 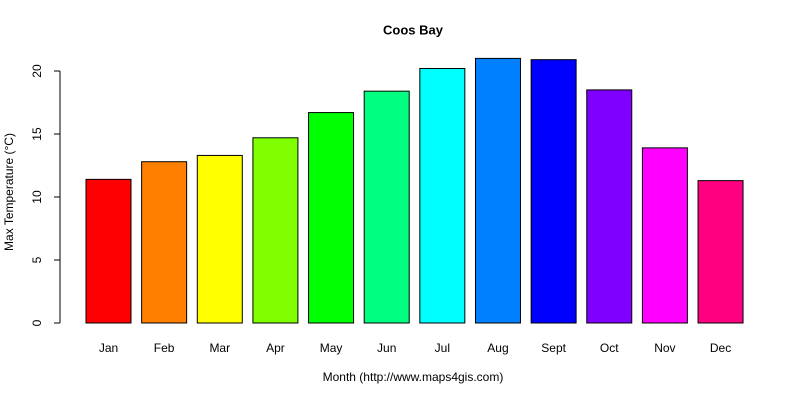 What do you see at coordinates (275, 348) in the screenshot?
I see `x-tick-label: Apr` at bounding box center [275, 348].